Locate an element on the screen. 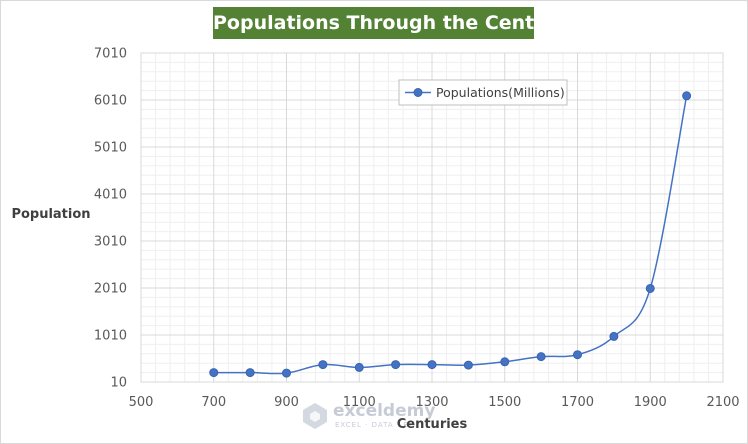 The image size is (748, 444). data-point-2000 is located at coordinates (687, 96).